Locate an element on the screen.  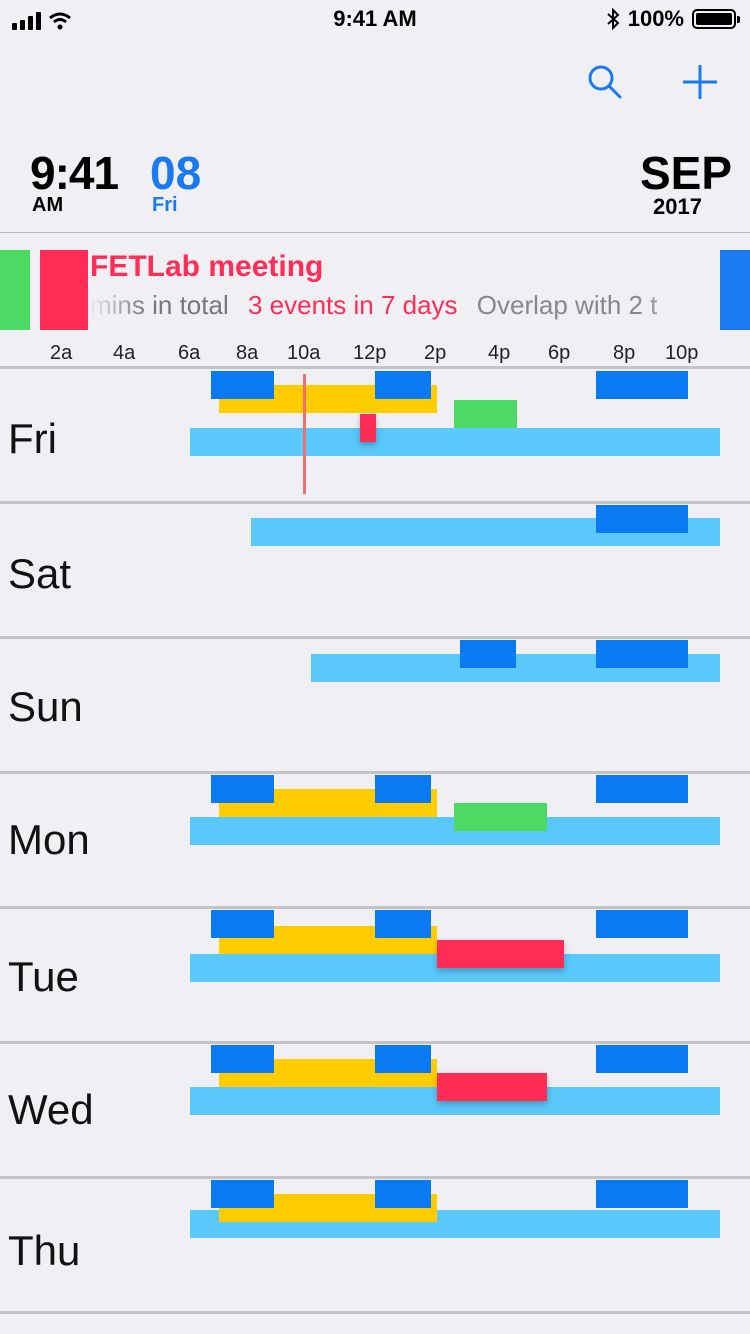
status-bar: 9:41 AM 100% is located at coordinates (375, 20).